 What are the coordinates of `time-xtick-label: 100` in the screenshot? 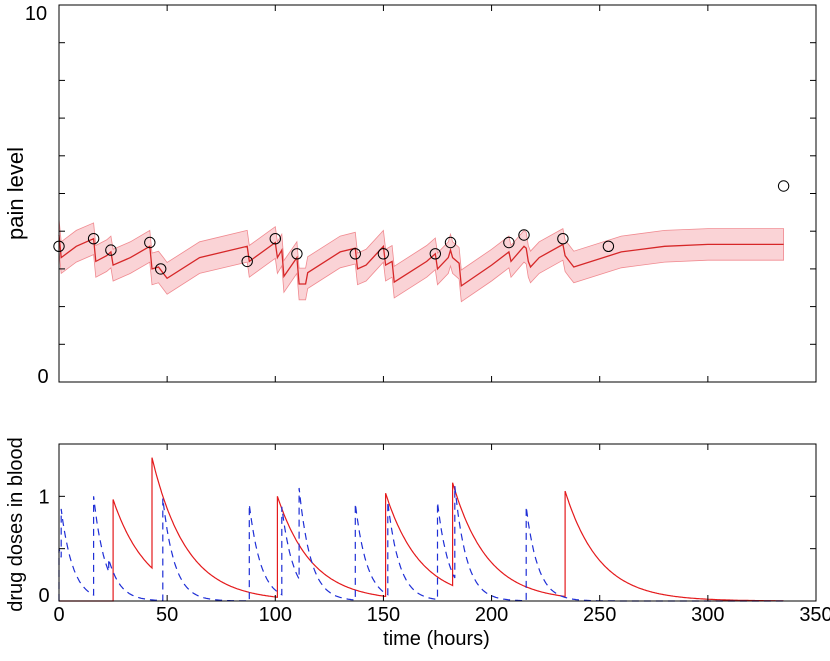 It's located at (275, 615).